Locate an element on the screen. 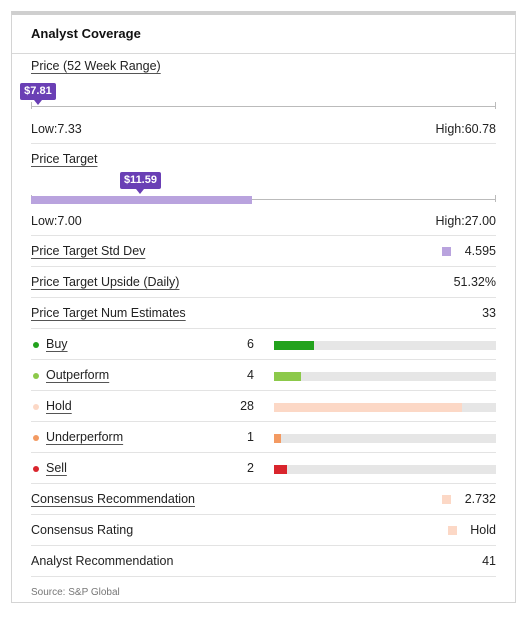 The height and width of the screenshot is (617, 520). rating-dot-hold is located at coordinates (36, 407).